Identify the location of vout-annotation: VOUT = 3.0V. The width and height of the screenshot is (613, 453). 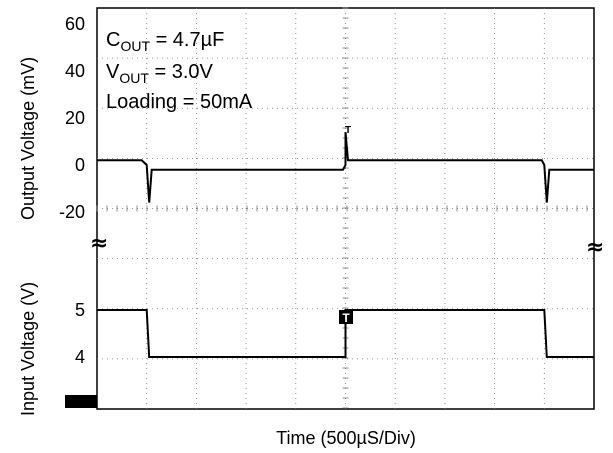
(160, 73).